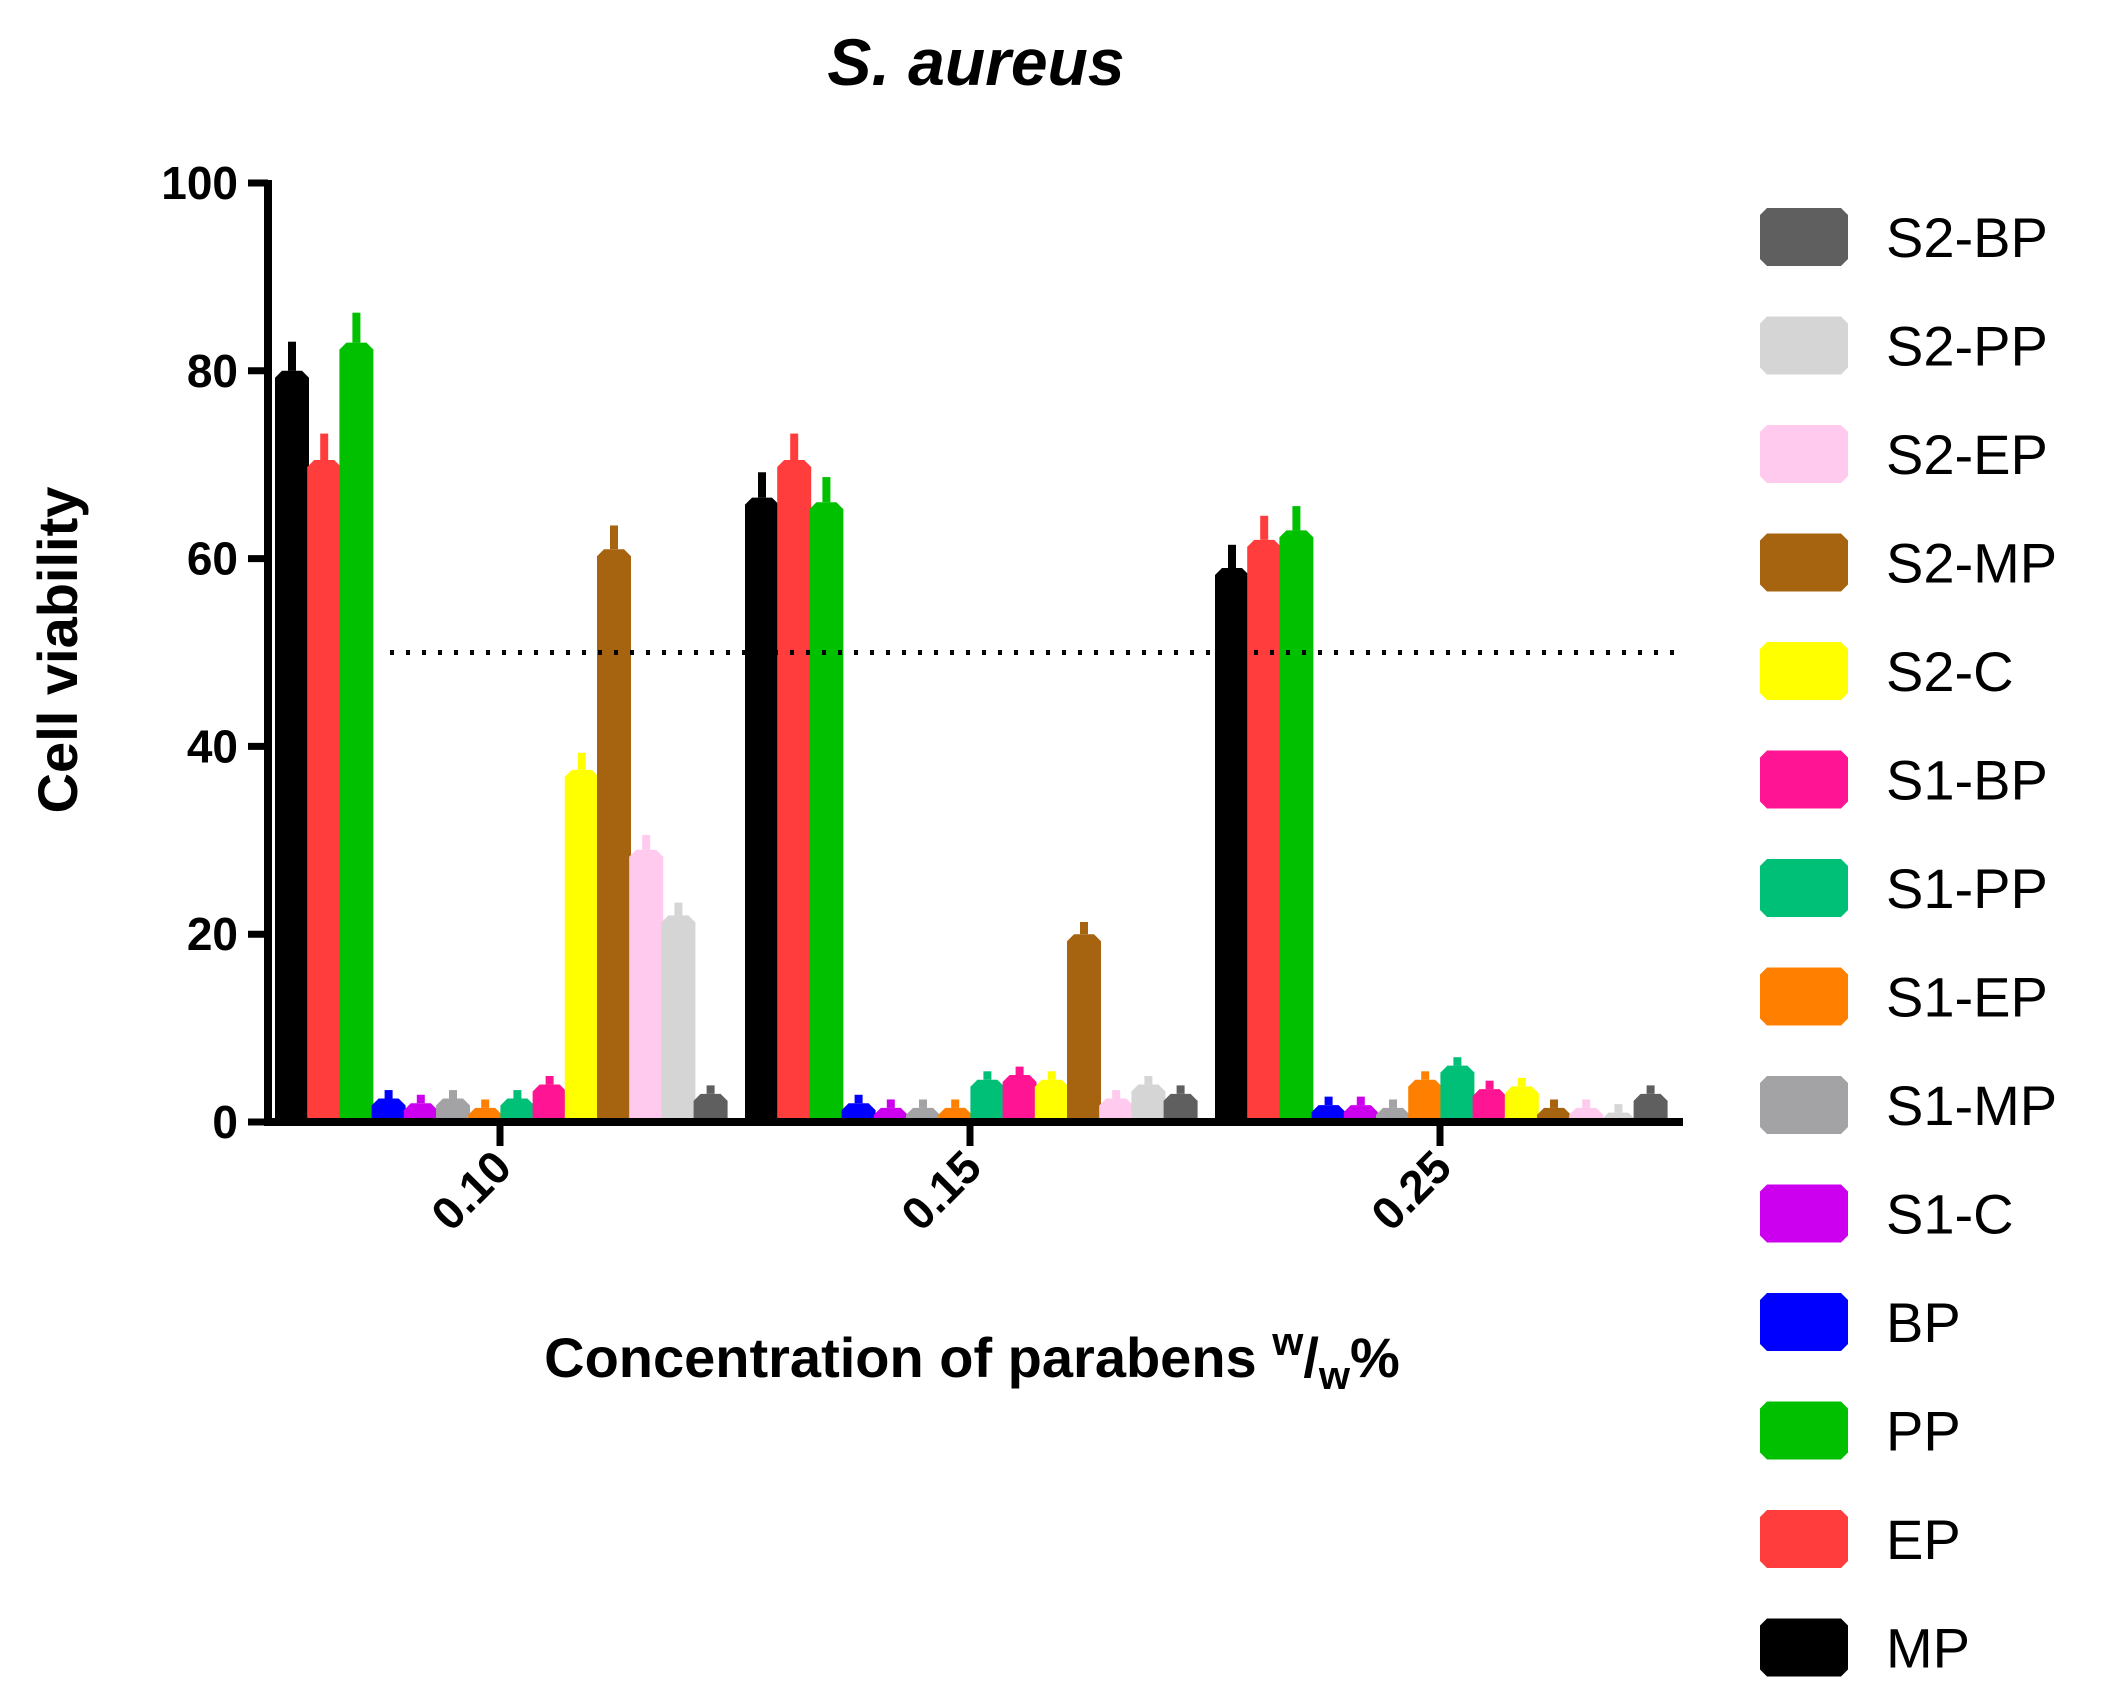  I want to click on x-tick-label: 0.25, so click(1411, 1190).